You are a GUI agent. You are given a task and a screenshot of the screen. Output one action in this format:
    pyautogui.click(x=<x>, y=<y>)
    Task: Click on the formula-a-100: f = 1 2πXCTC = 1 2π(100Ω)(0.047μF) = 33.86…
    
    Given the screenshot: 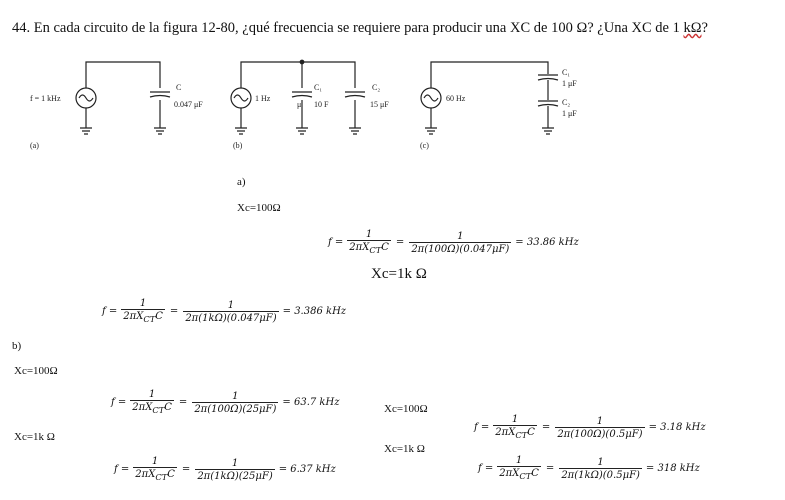 What is the action you would take?
    pyautogui.click(x=453, y=242)
    